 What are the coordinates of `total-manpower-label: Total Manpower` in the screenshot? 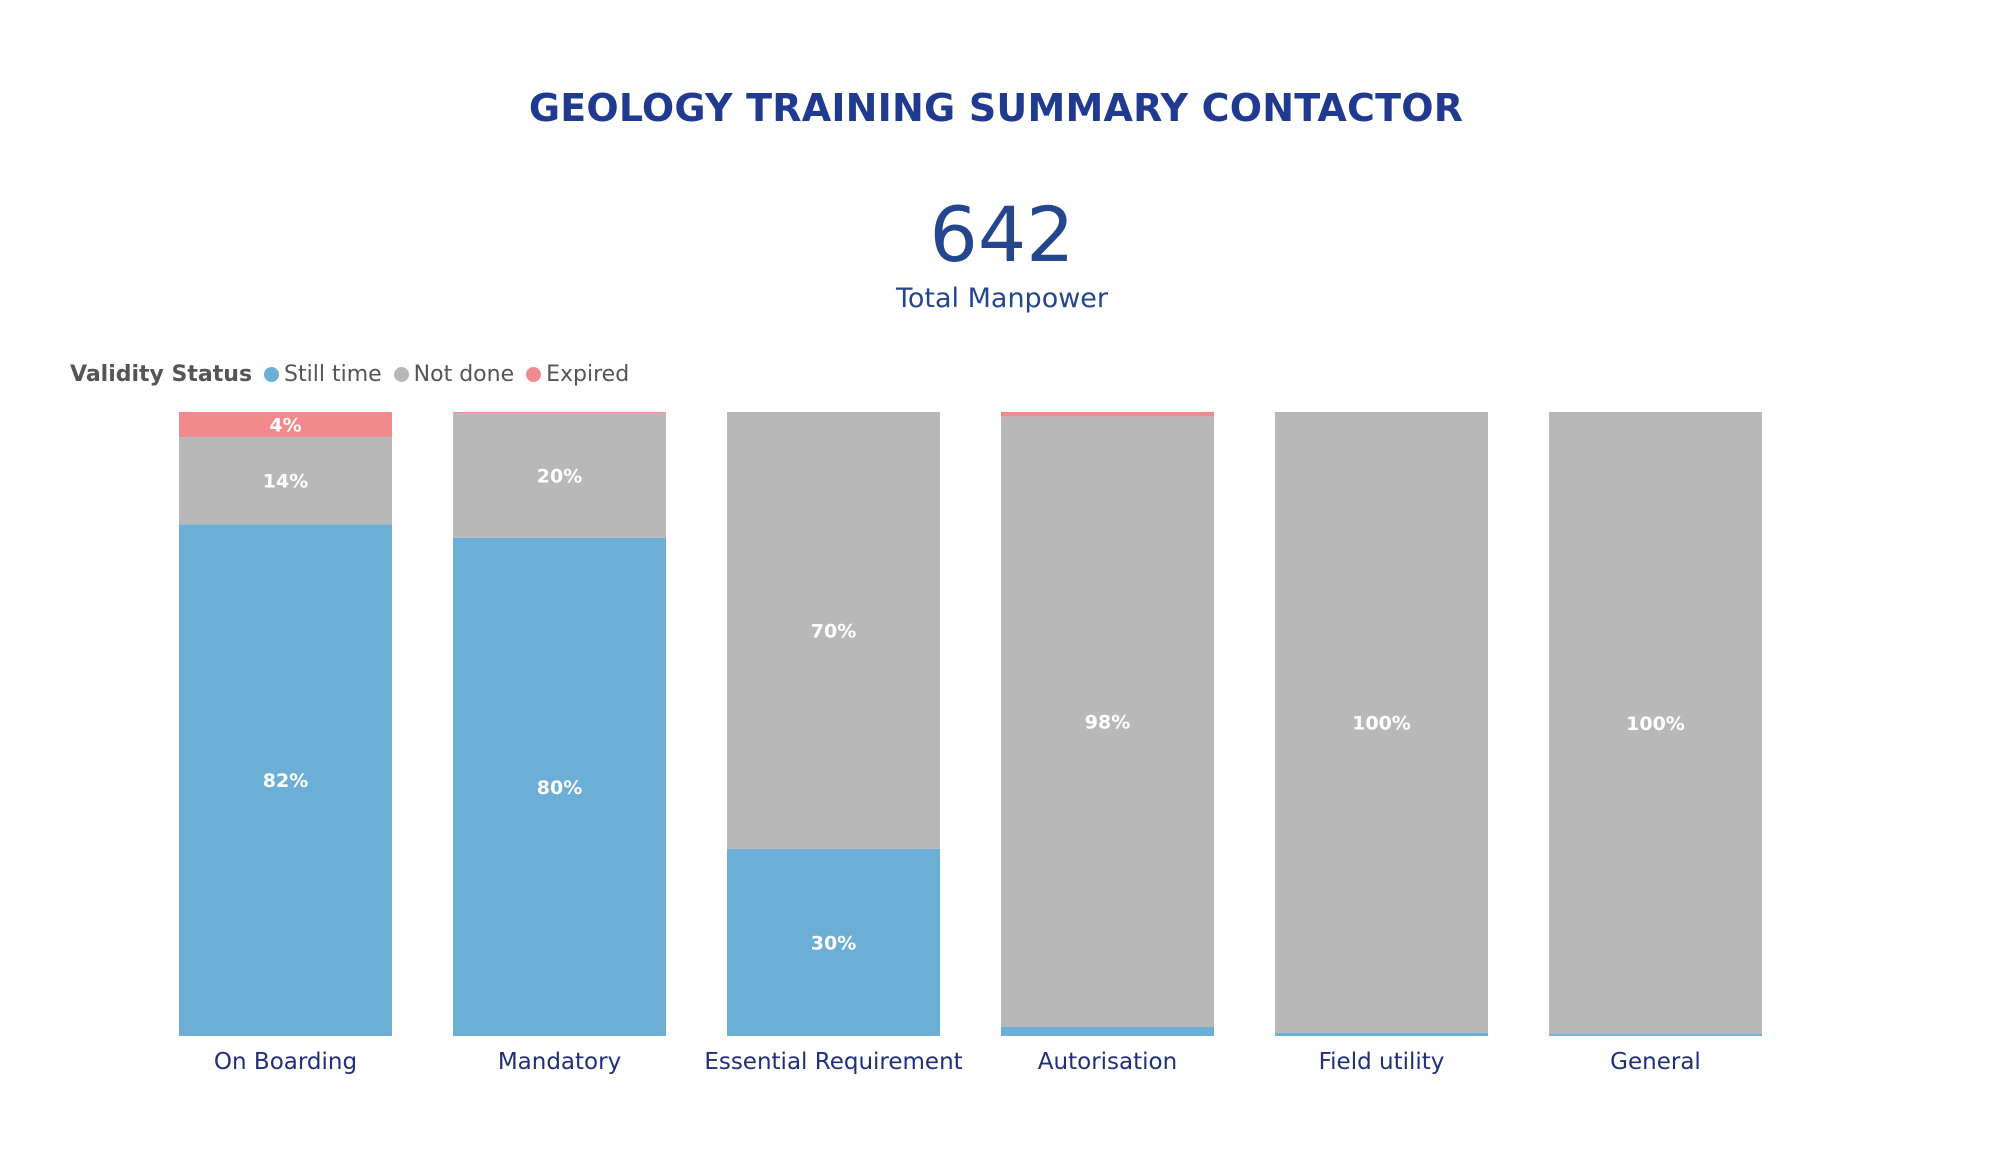 It's located at (1002, 298).